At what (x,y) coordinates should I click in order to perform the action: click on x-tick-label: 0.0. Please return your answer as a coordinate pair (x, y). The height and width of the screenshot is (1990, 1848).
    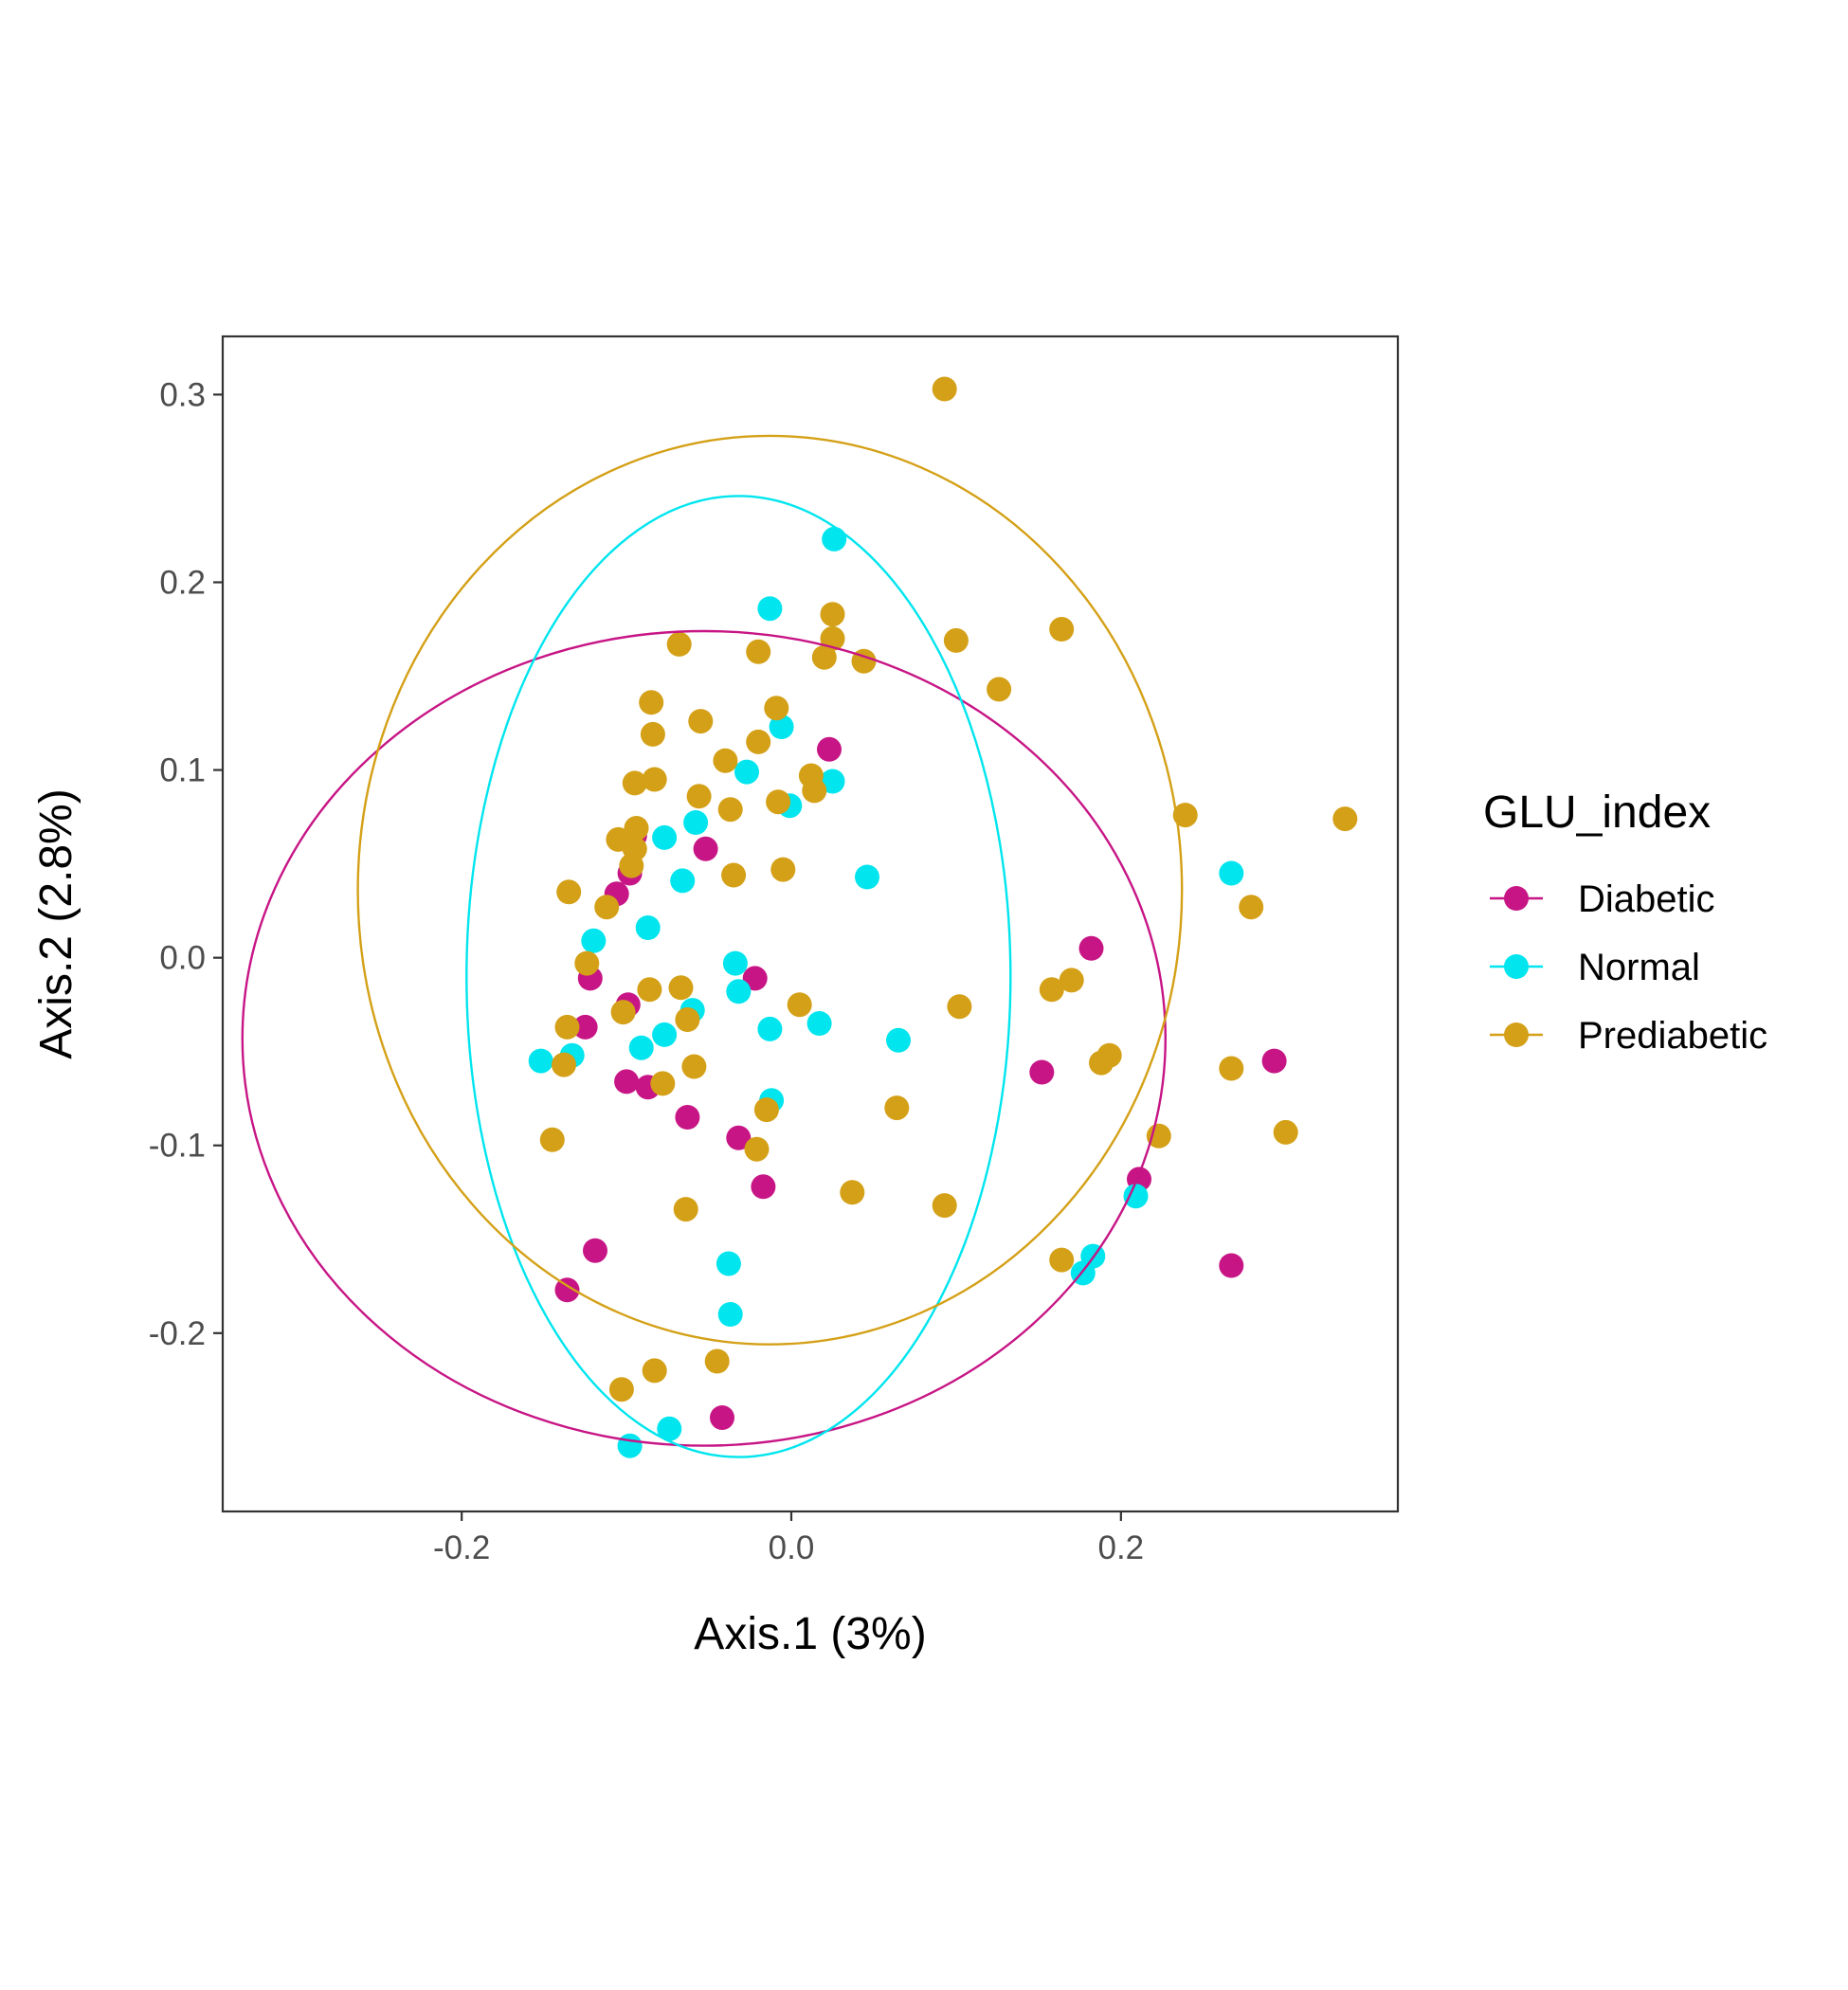
    Looking at the image, I should click on (792, 1547).